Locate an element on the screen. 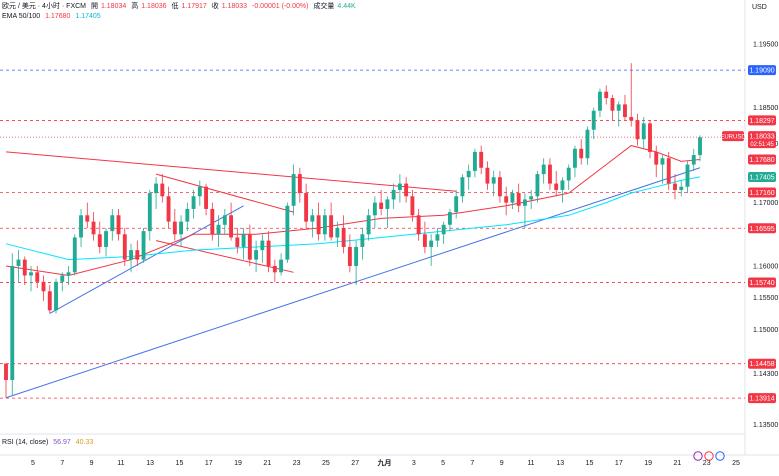  rsi-legend: RSI (14, close) 56.97 40.33 is located at coordinates (49, 443).